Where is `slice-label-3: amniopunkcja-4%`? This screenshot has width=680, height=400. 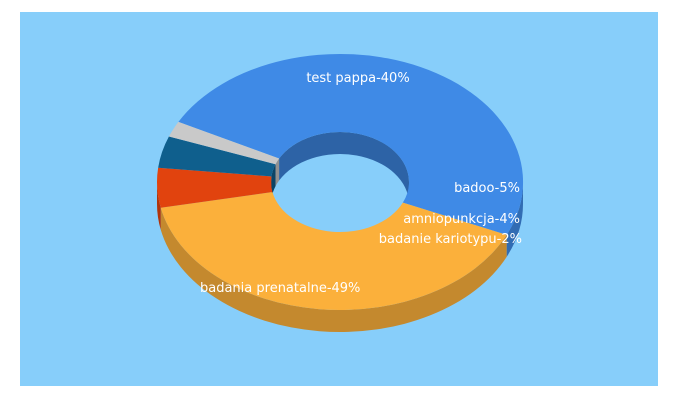 slice-label-3: amniopunkcja-4% is located at coordinates (461, 219).